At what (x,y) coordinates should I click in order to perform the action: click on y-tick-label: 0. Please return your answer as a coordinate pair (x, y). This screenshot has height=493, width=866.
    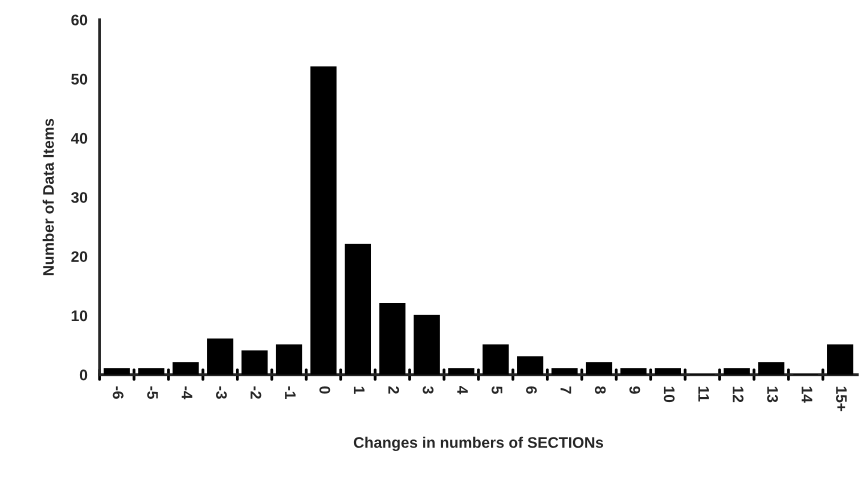
    Looking at the image, I should click on (84, 375).